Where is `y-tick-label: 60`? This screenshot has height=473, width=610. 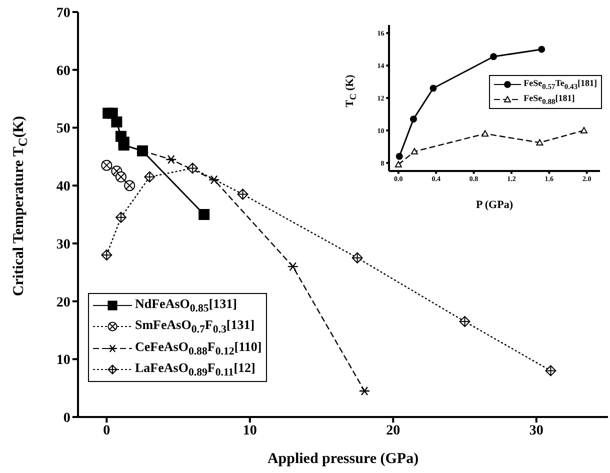
y-tick-label: 60 is located at coordinates (63, 71).